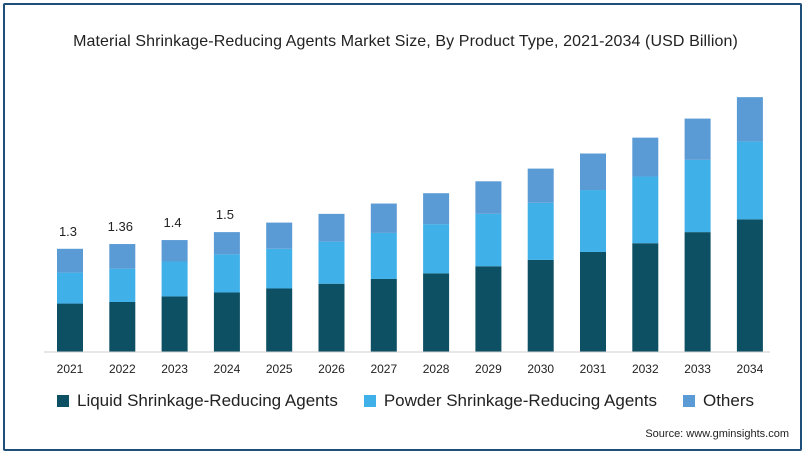 The image size is (811, 460). Describe the element at coordinates (593, 301) in the screenshot. I see `bar-segment-2031-s0` at that location.